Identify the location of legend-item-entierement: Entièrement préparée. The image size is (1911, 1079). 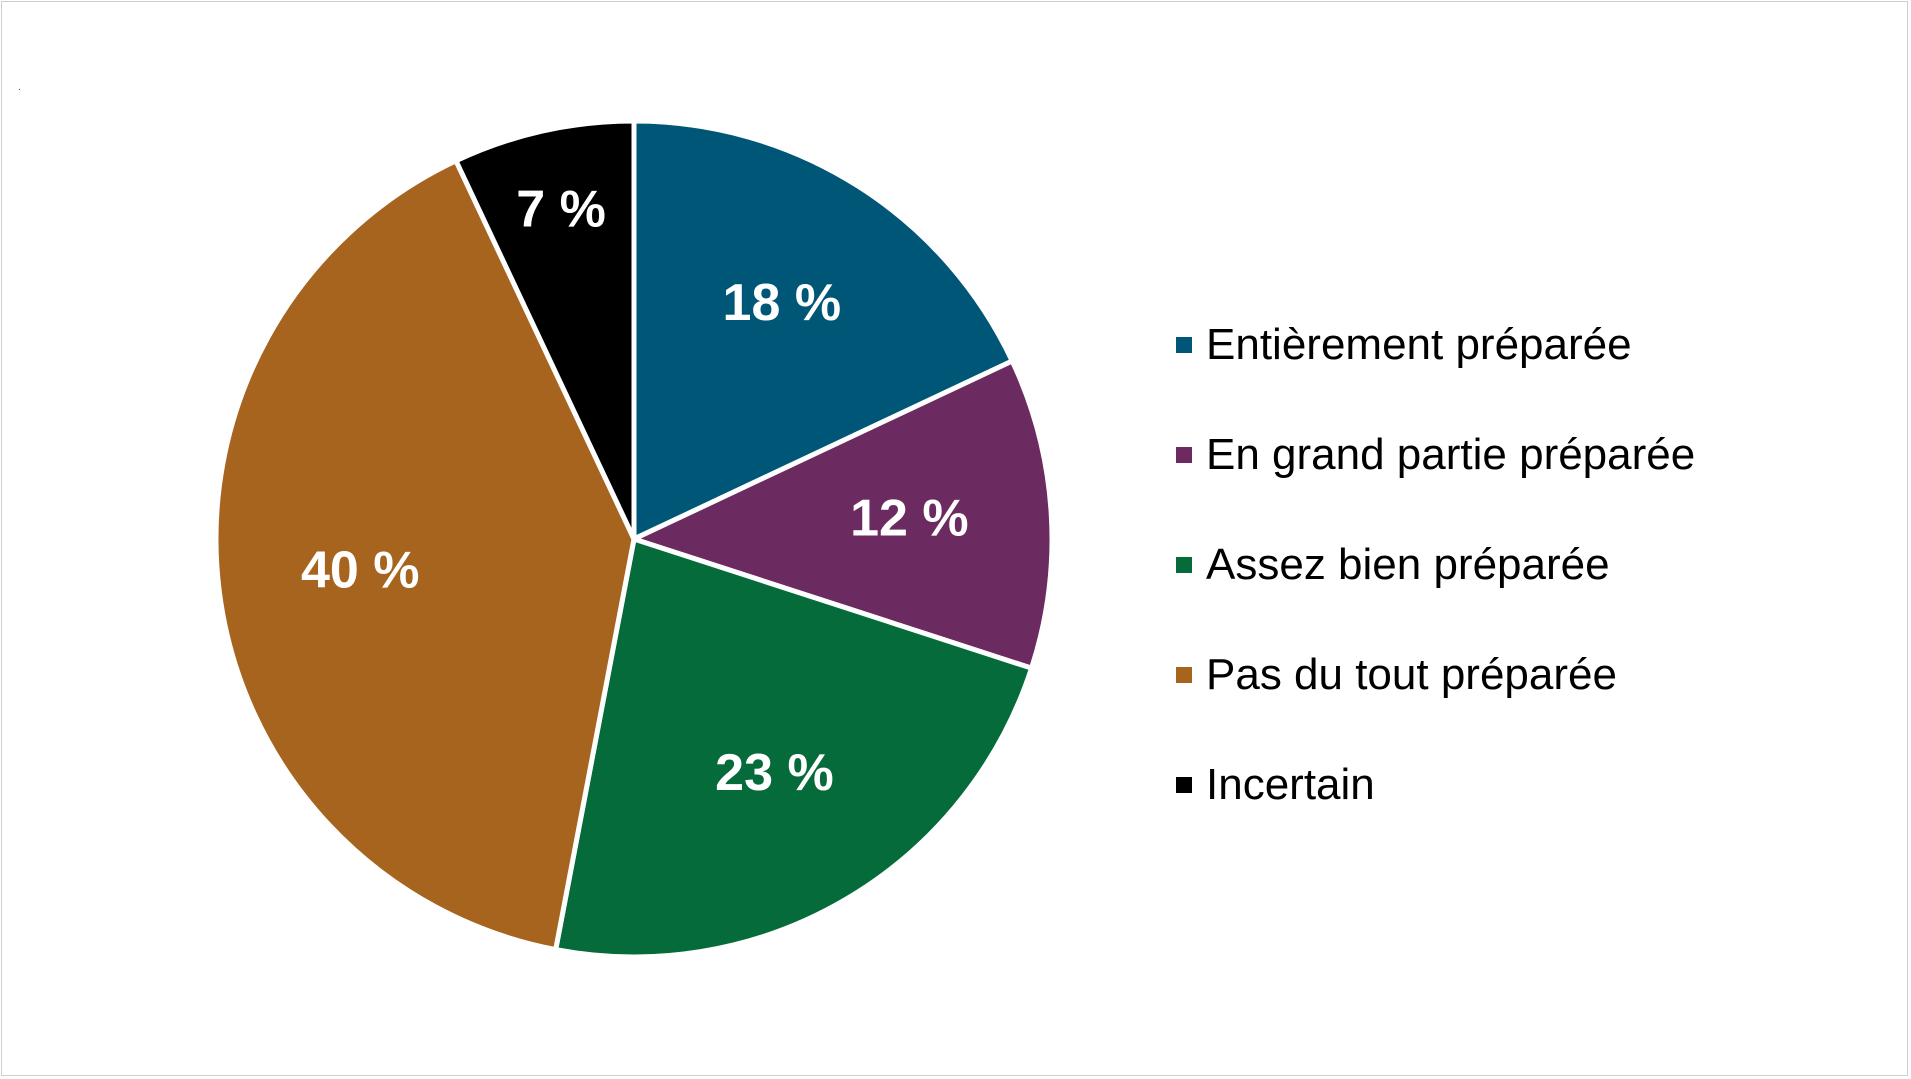
(1435, 345).